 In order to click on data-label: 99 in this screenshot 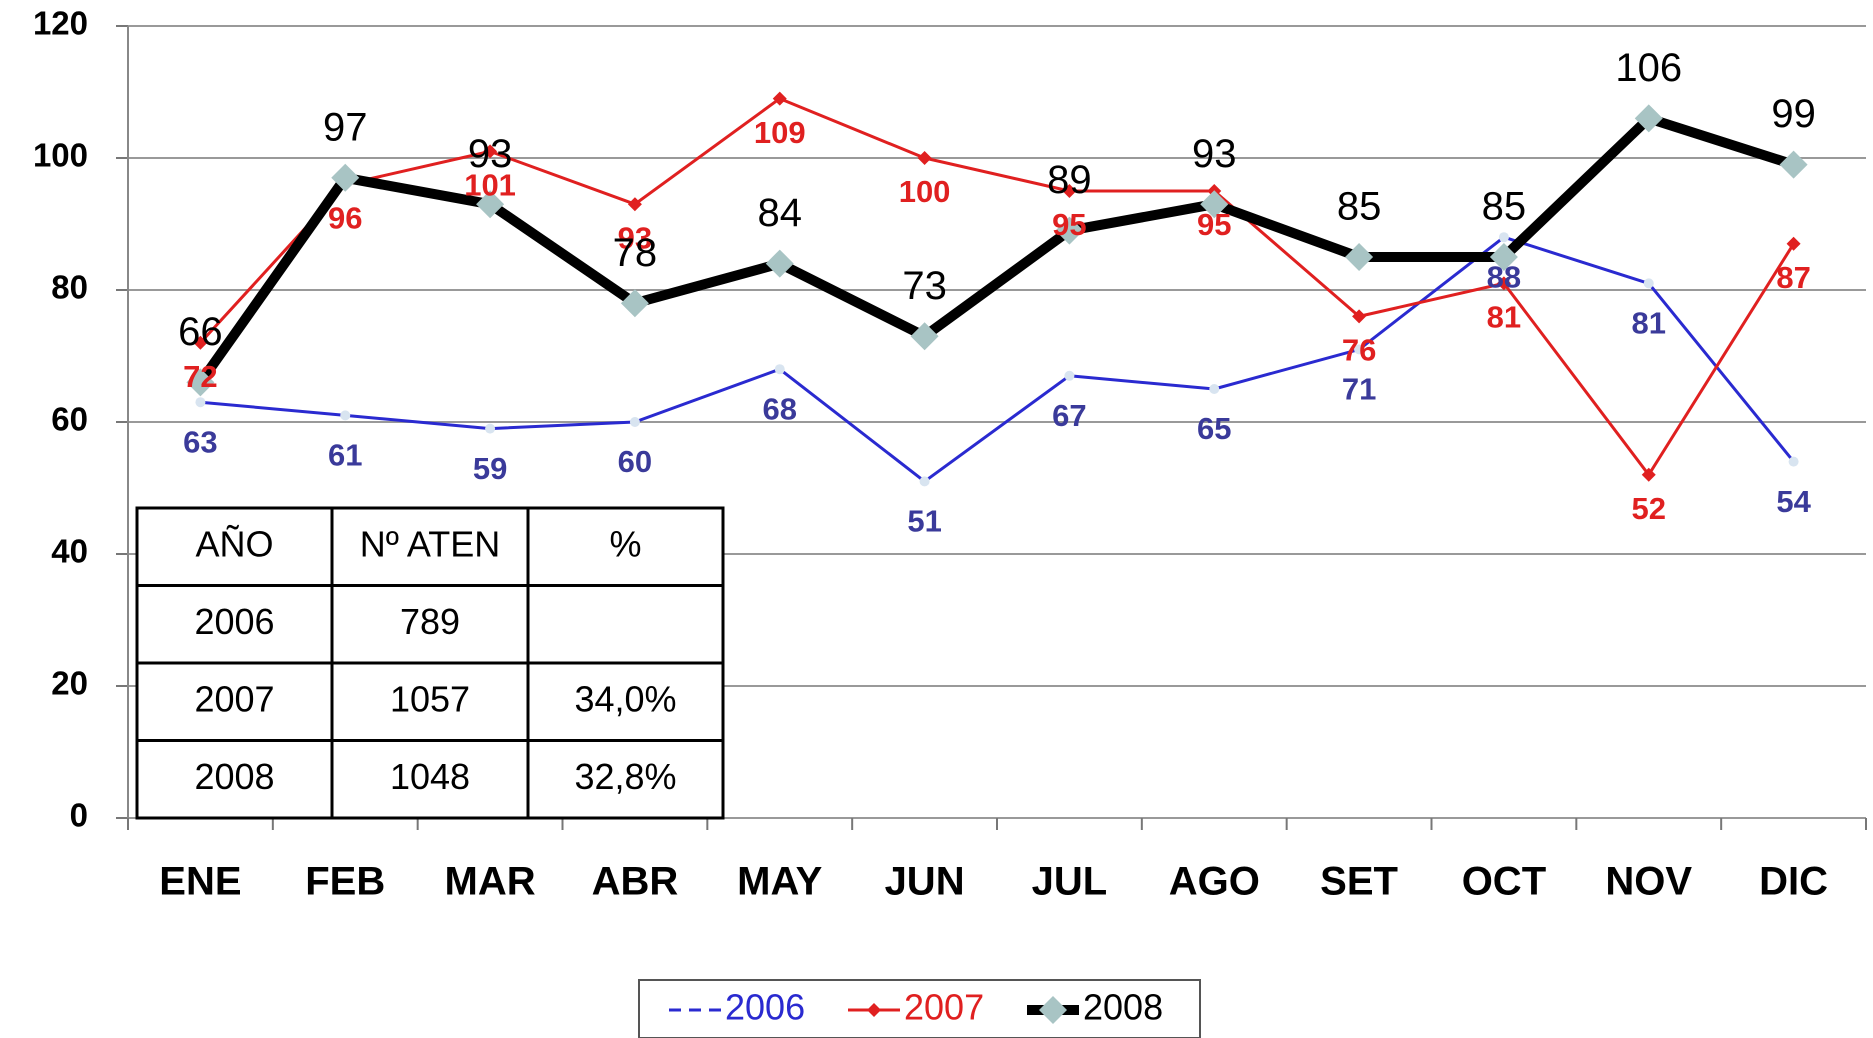, I will do `click(1793, 114)`.